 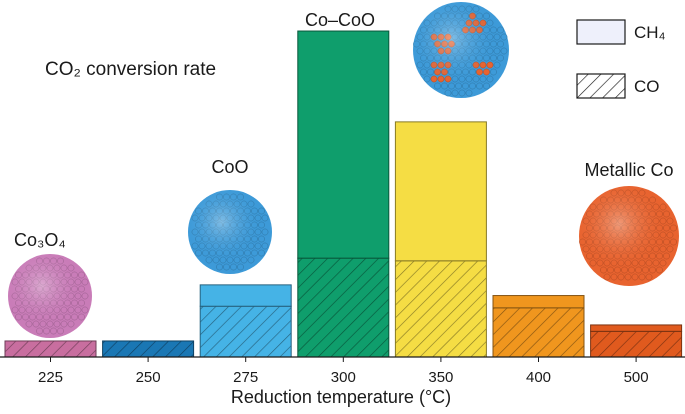 What do you see at coordinates (340, 20) in the screenshot?
I see `phase-label-300: Co–CoO` at bounding box center [340, 20].